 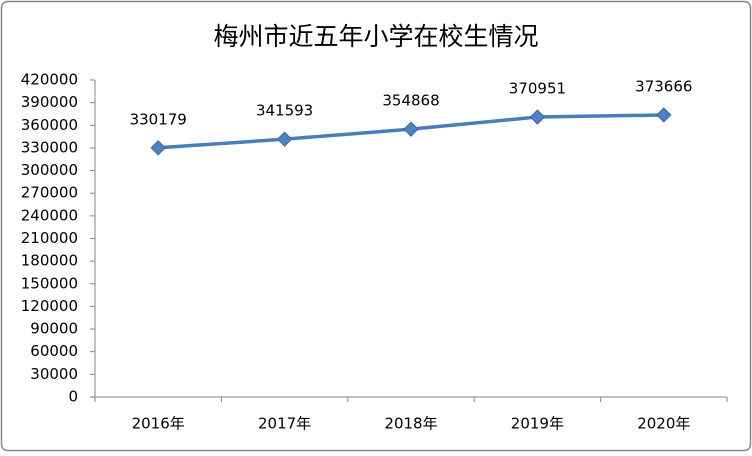 What do you see at coordinates (49, 261) in the screenshot?
I see `y-tick-label: 180000` at bounding box center [49, 261].